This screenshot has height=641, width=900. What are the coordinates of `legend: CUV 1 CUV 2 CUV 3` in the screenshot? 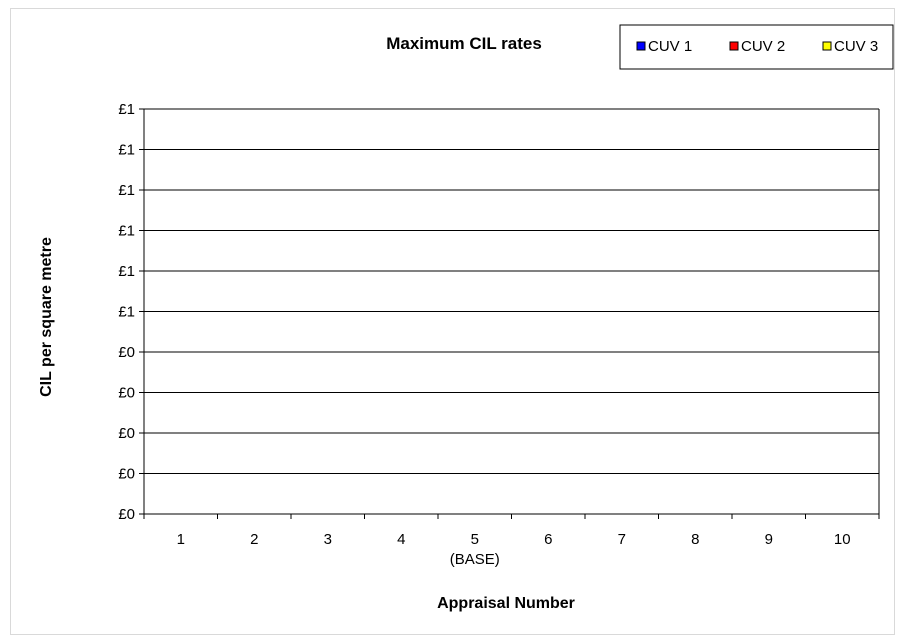 It's located at (756, 47).